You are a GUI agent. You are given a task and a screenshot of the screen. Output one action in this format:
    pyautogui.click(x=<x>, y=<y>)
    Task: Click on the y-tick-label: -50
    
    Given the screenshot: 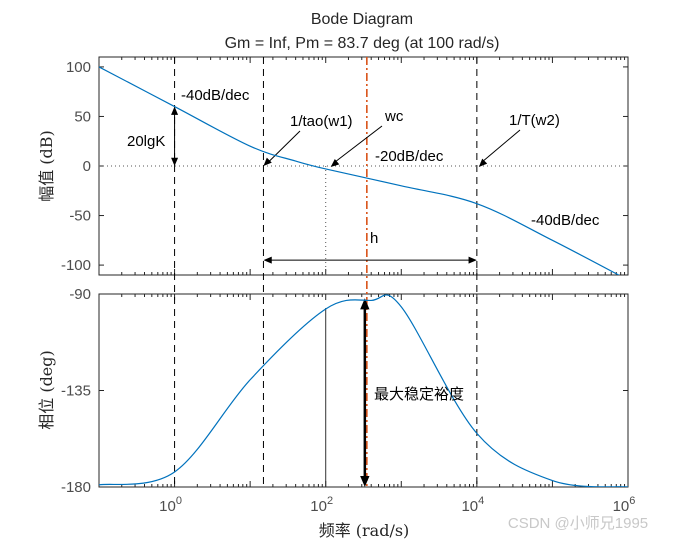 What is the action you would take?
    pyautogui.click(x=80, y=216)
    